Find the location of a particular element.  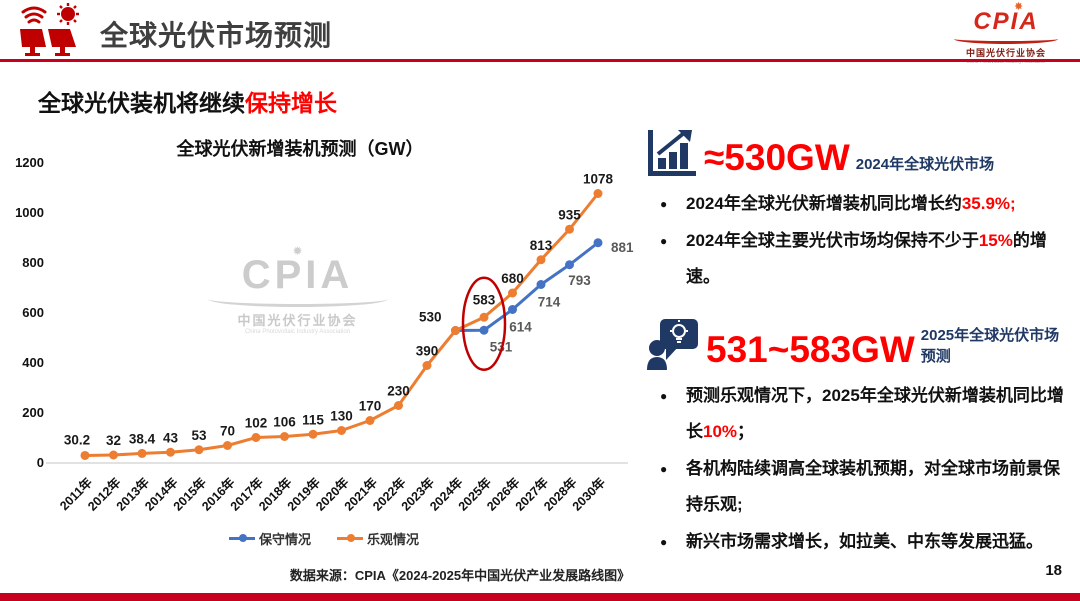

bullet-item: 2024年全球主要光伏市场均保持不少于15%的增速。 is located at coordinates (867, 259).